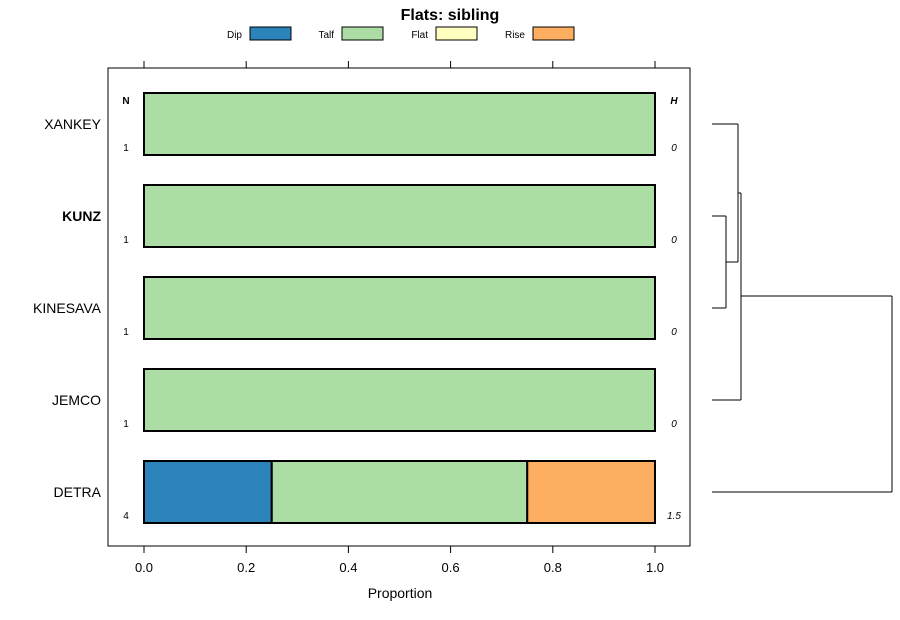 The width and height of the screenshot is (900, 620). I want to click on x-axis-label: Proportion, so click(400, 593).